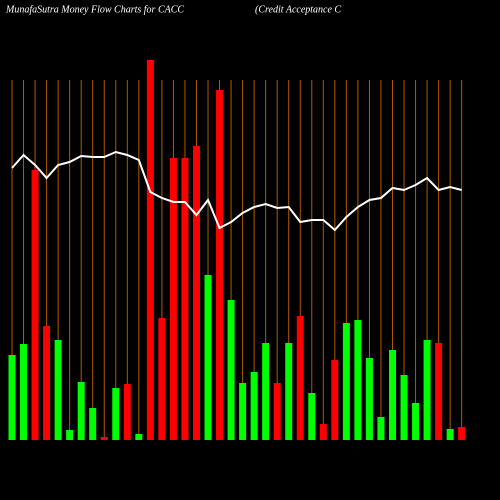 This screenshot has width=500, height=500. What do you see at coordinates (298, 9) in the screenshot?
I see `chart-subtitle: (Credit Acceptance C` at bounding box center [298, 9].